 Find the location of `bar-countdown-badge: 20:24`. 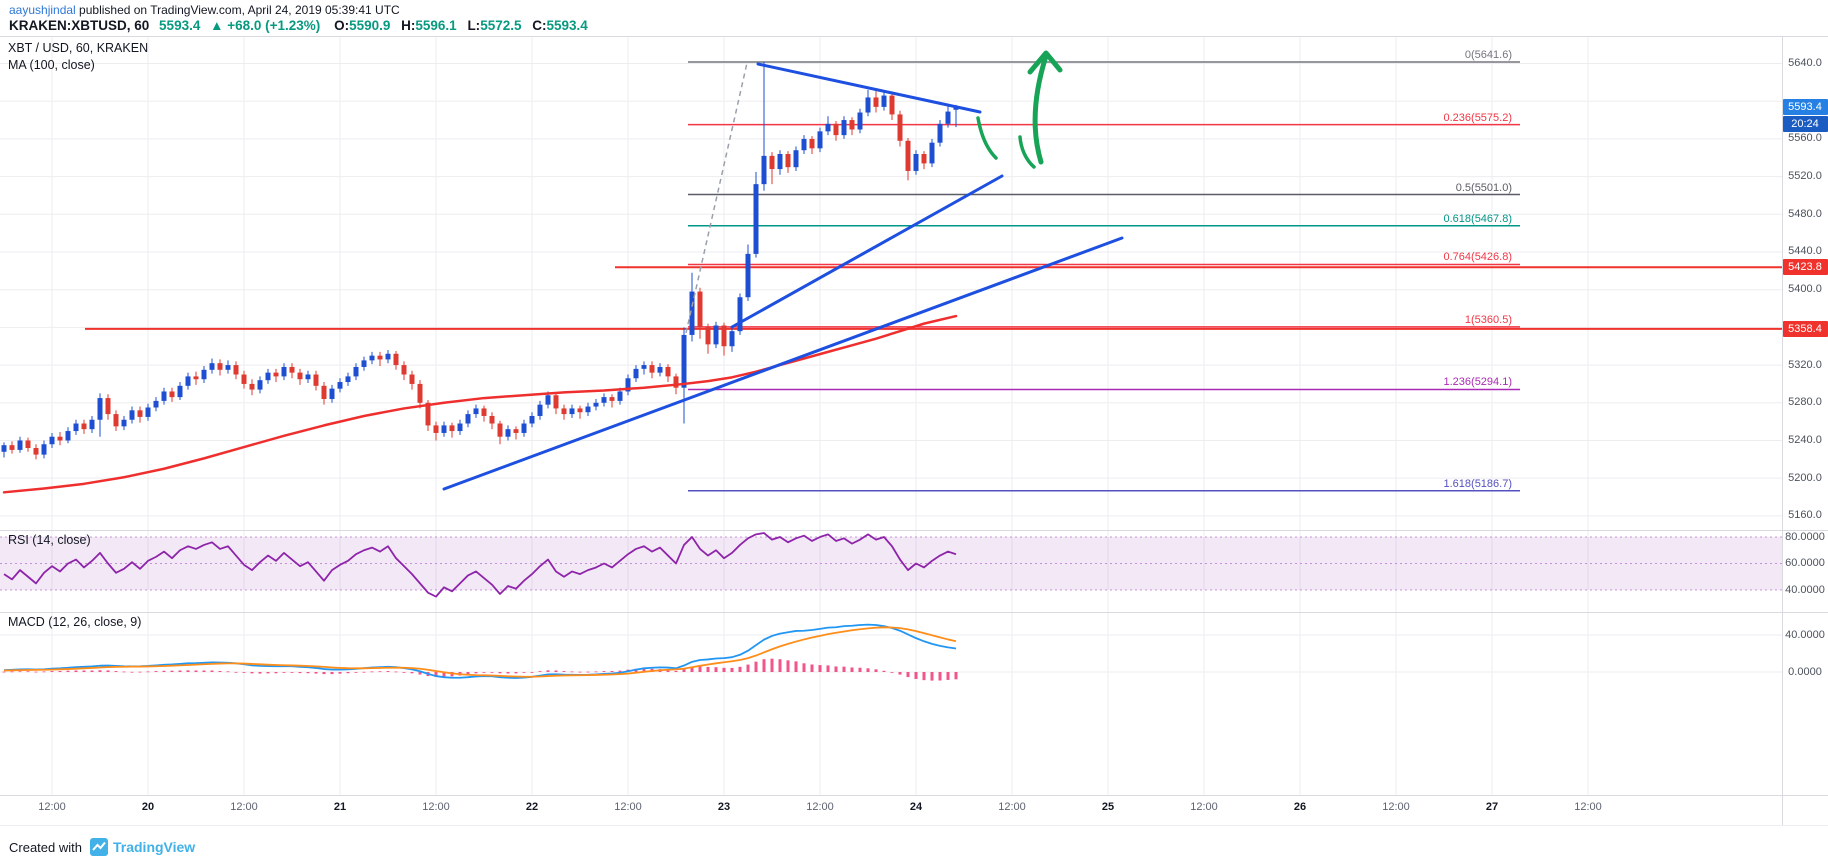

bar-countdown-badge: 20:24 is located at coordinates (1805, 124).